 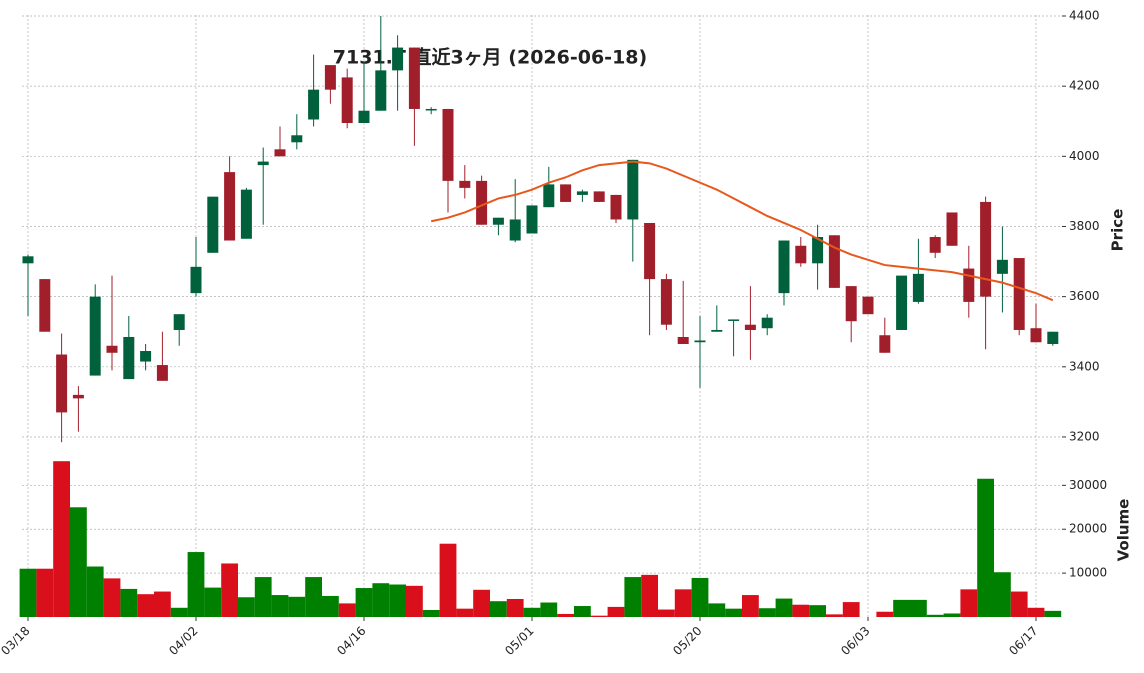 I want to click on chart-title: 7131.T 直近3ヶ月 (2026-06-18), so click(x=490, y=57).